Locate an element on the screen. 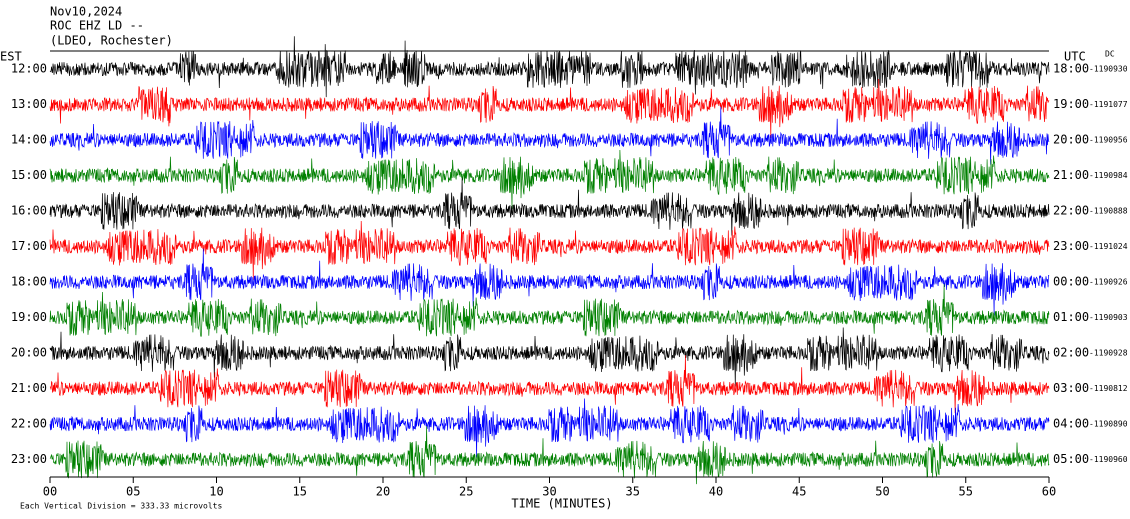 The image size is (1130, 519). local-time: 15:00 is located at coordinates (29, 175).